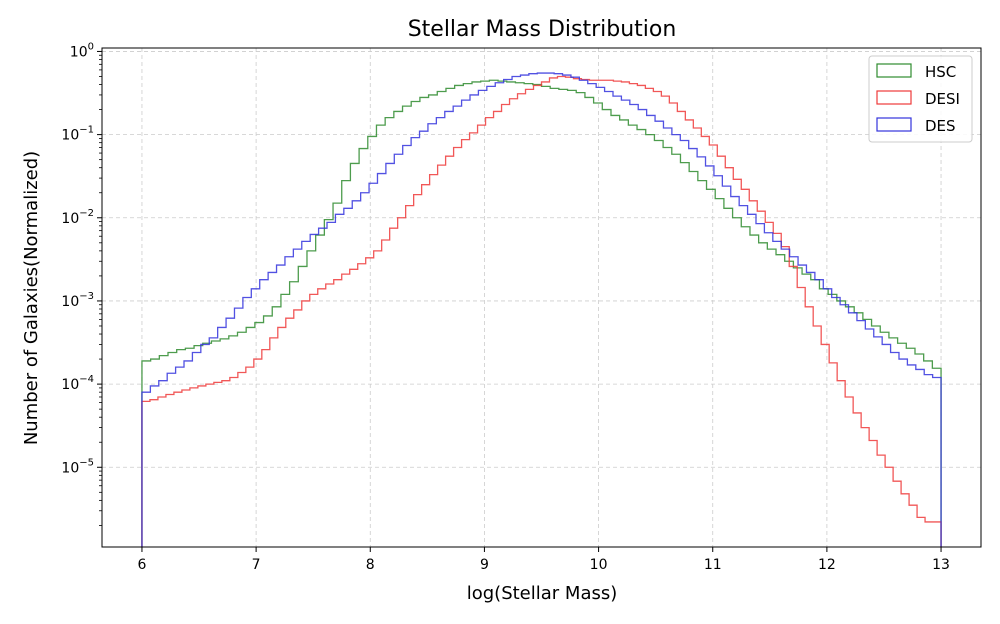  I want to click on y-tick-label: 10⁻¹, so click(77, 134).